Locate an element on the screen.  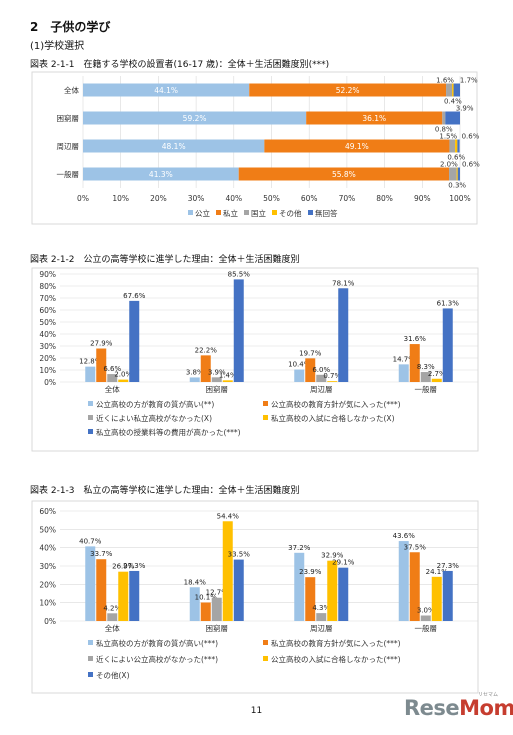
chart3-category-label: 全体 is located at coordinates (112, 628).